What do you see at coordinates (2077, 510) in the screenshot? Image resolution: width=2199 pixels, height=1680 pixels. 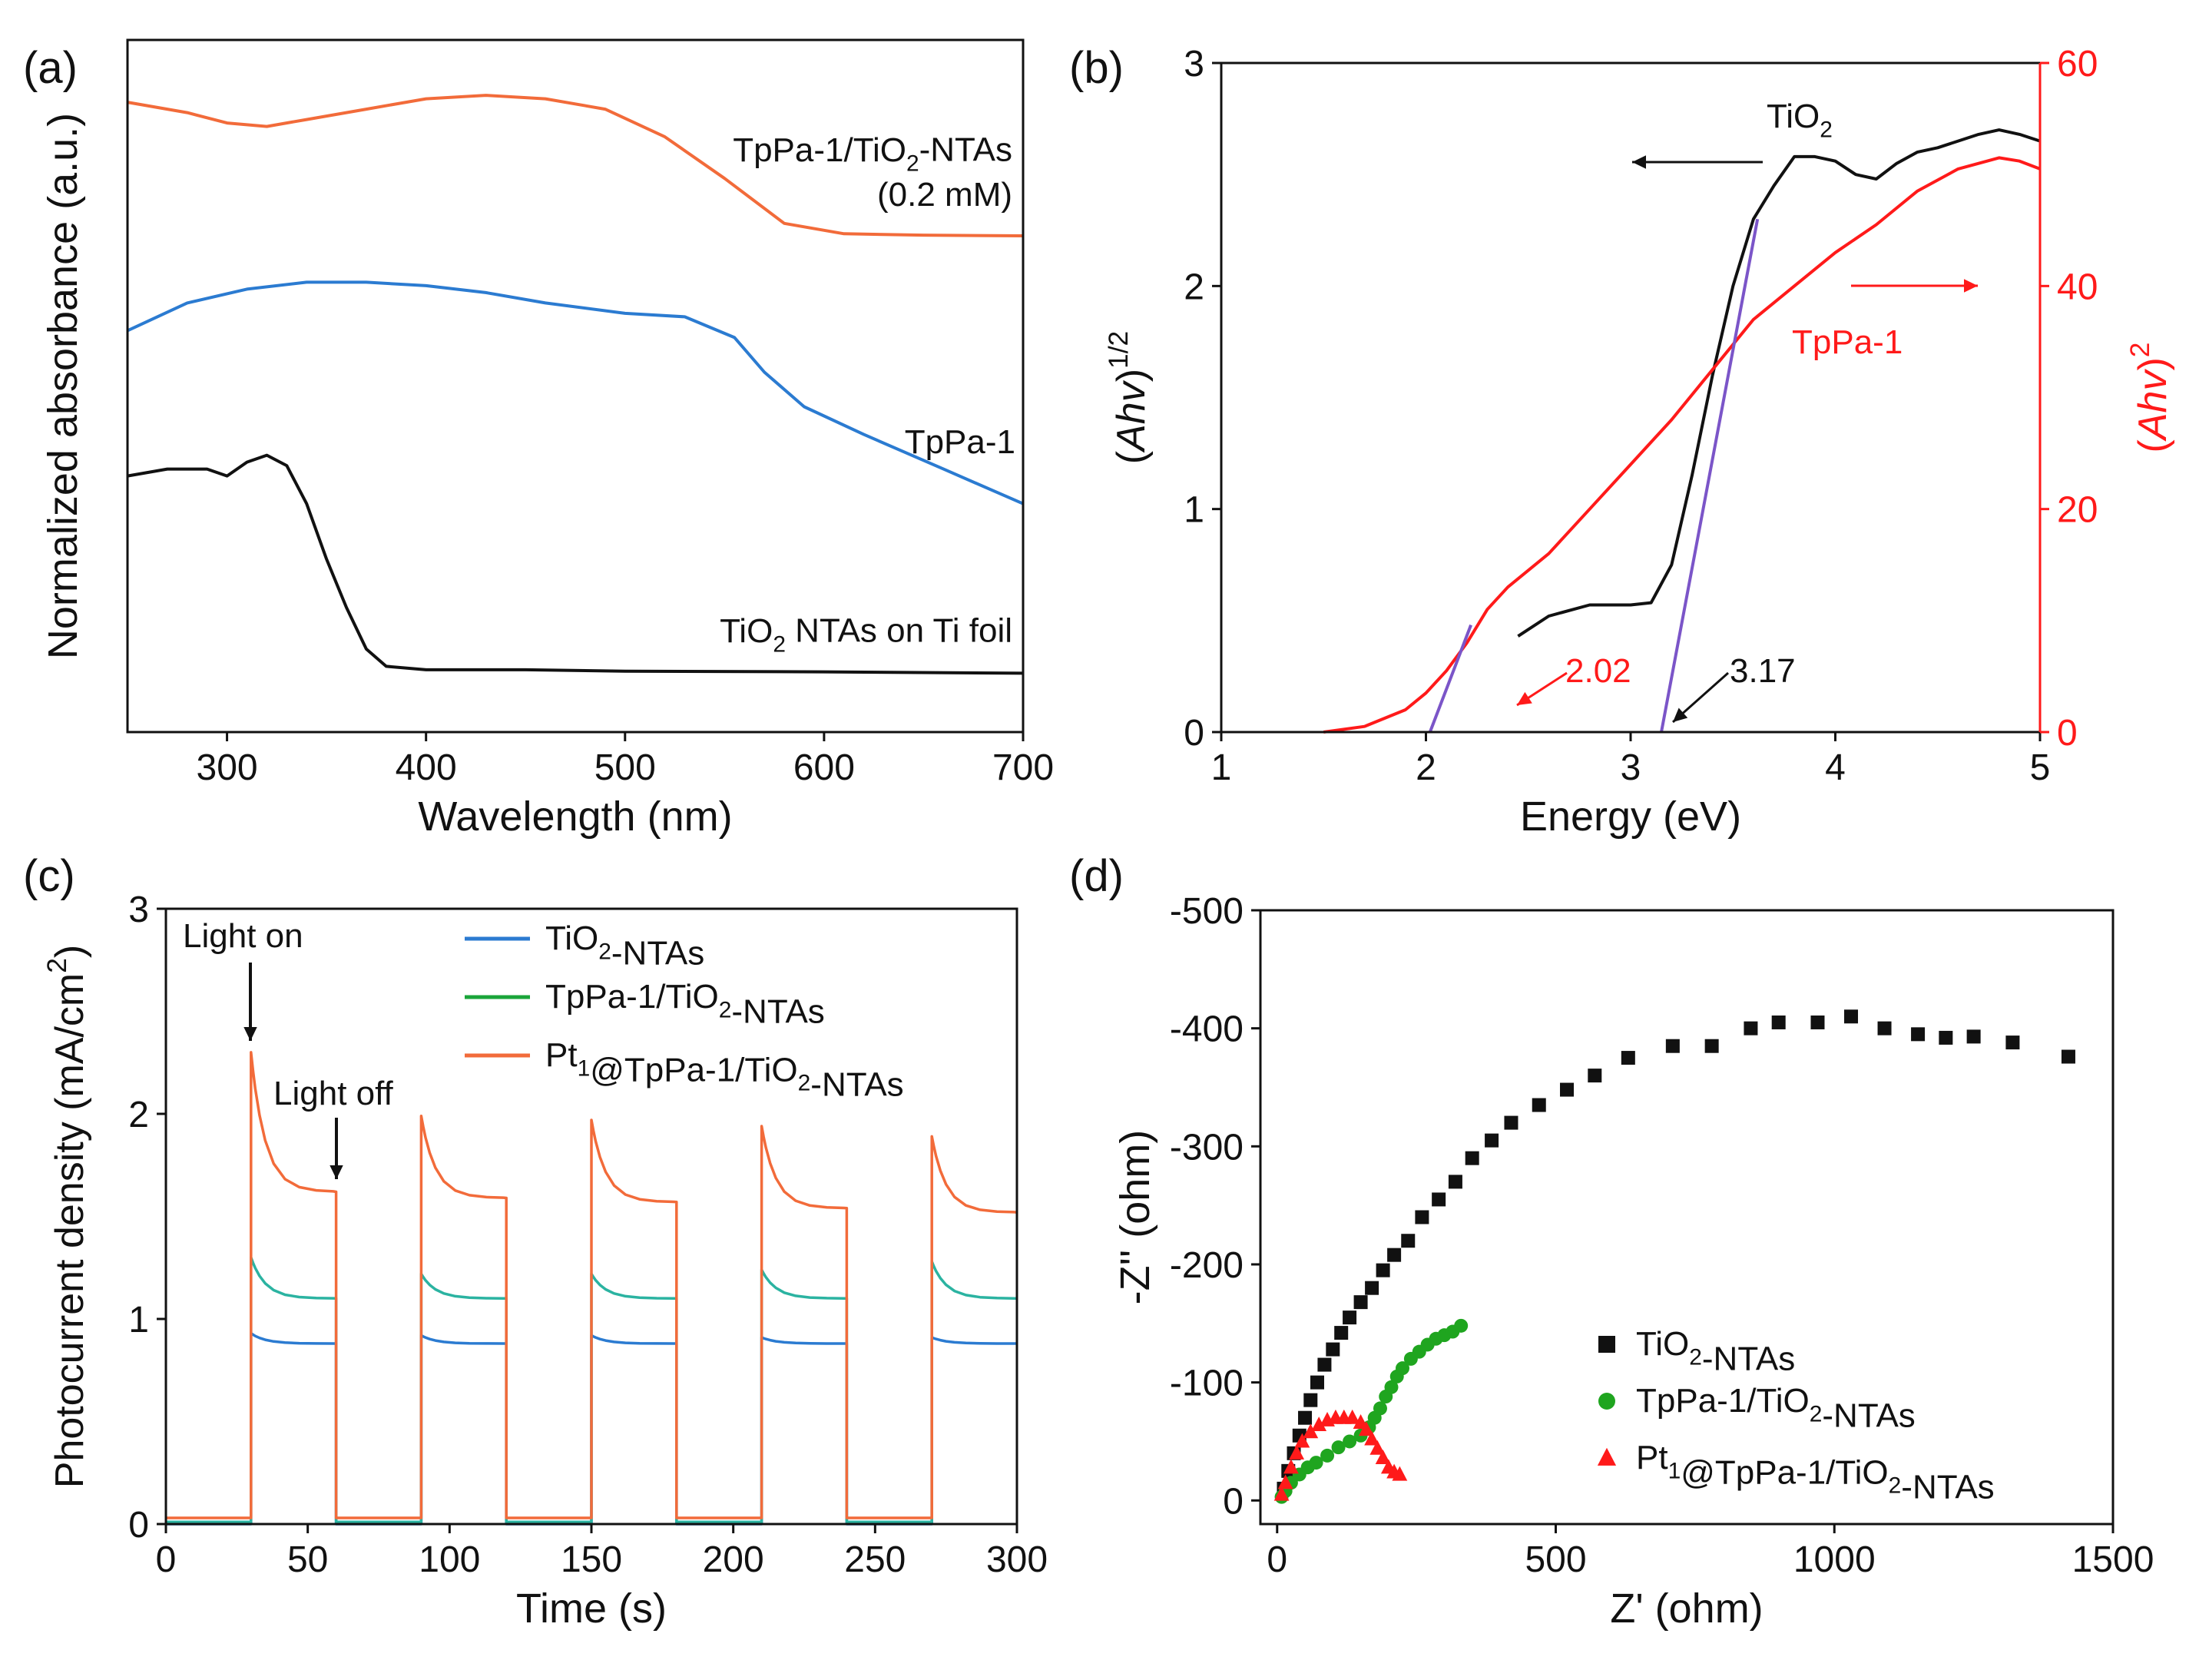 I see `y-tick-label: 20` at bounding box center [2077, 510].